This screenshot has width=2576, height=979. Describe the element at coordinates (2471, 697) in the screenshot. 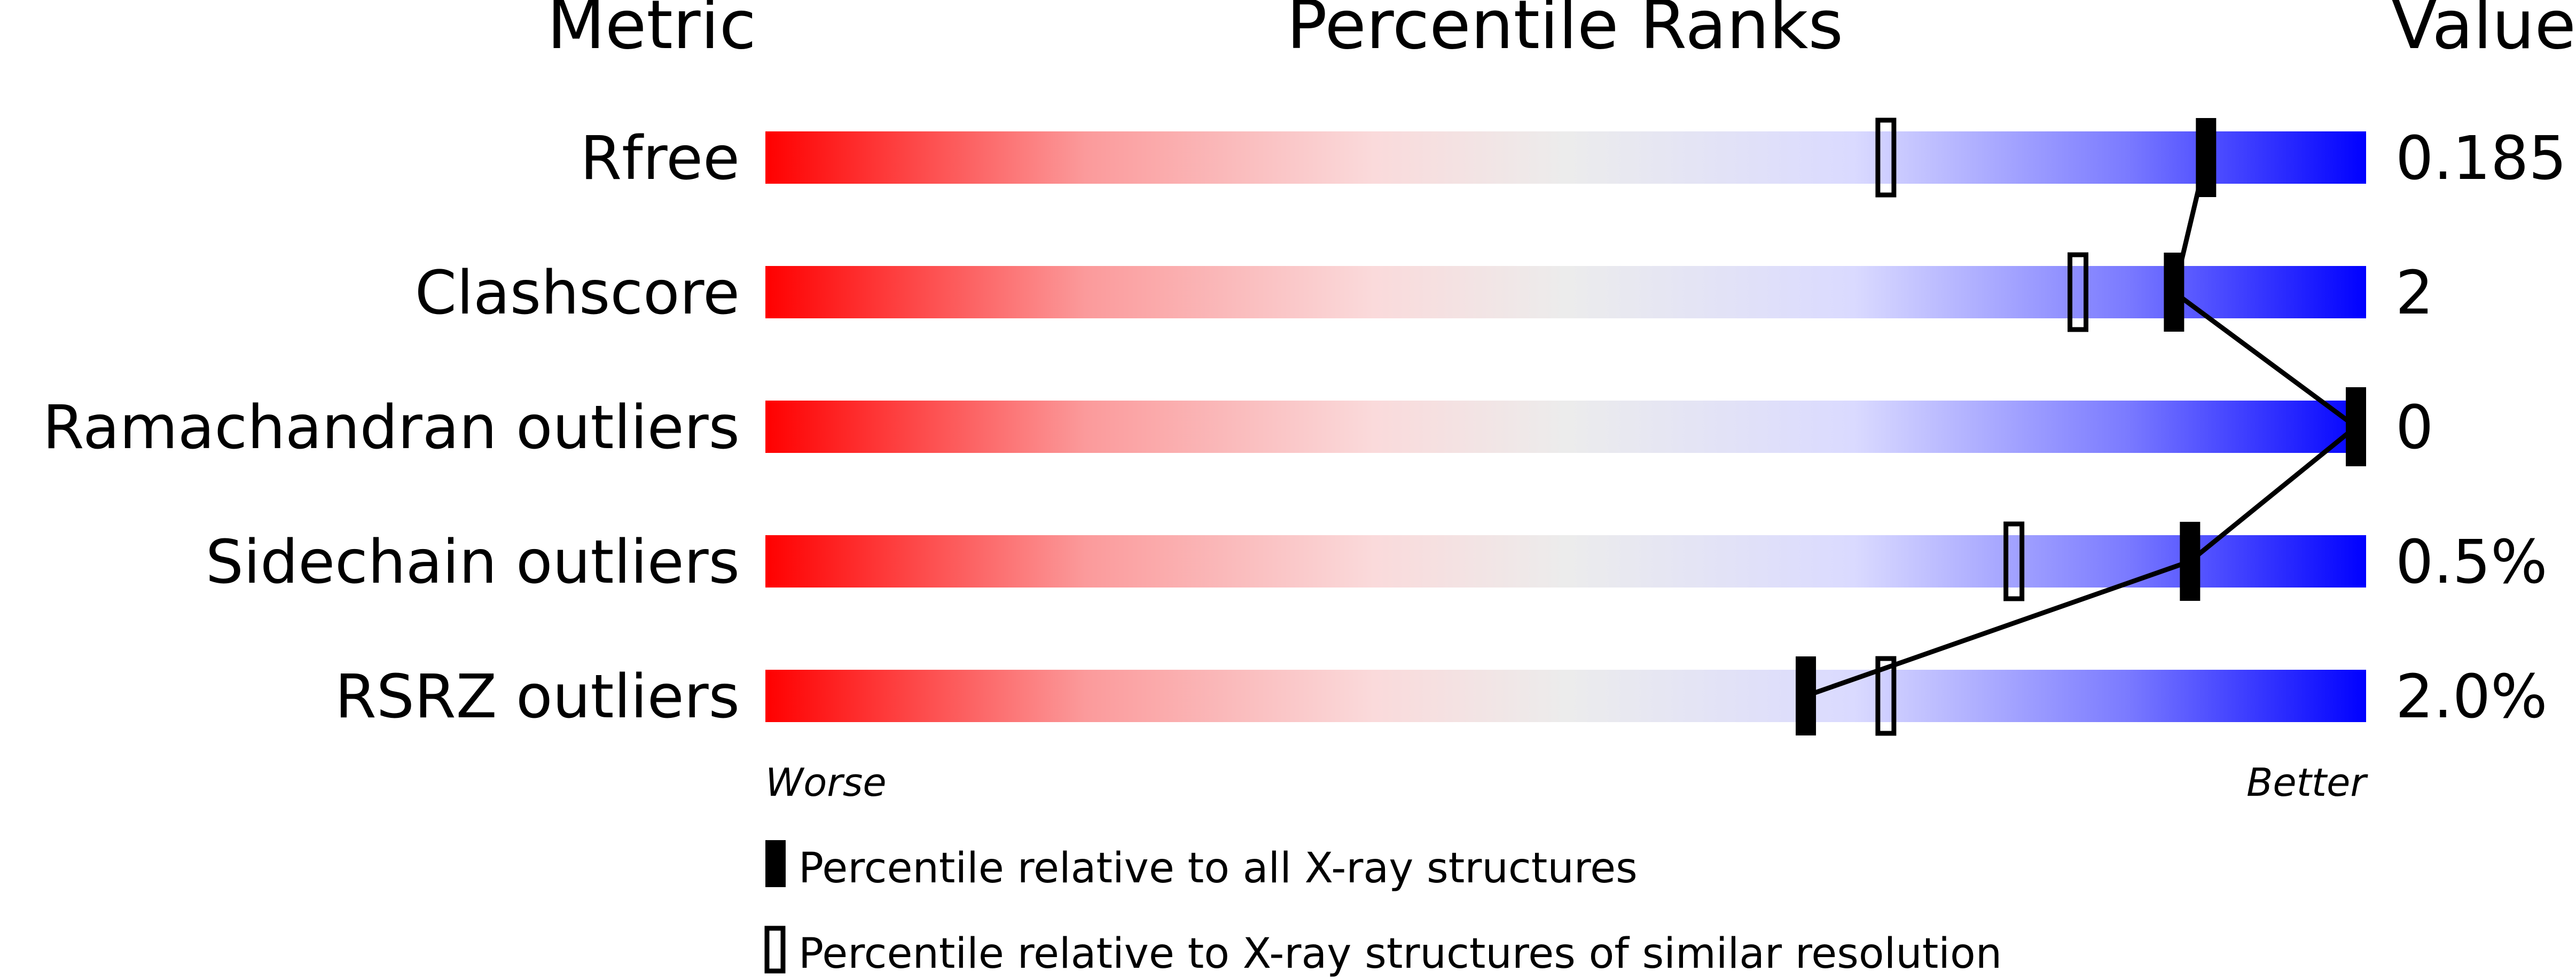

I see `metric-value: 2.0%` at that location.